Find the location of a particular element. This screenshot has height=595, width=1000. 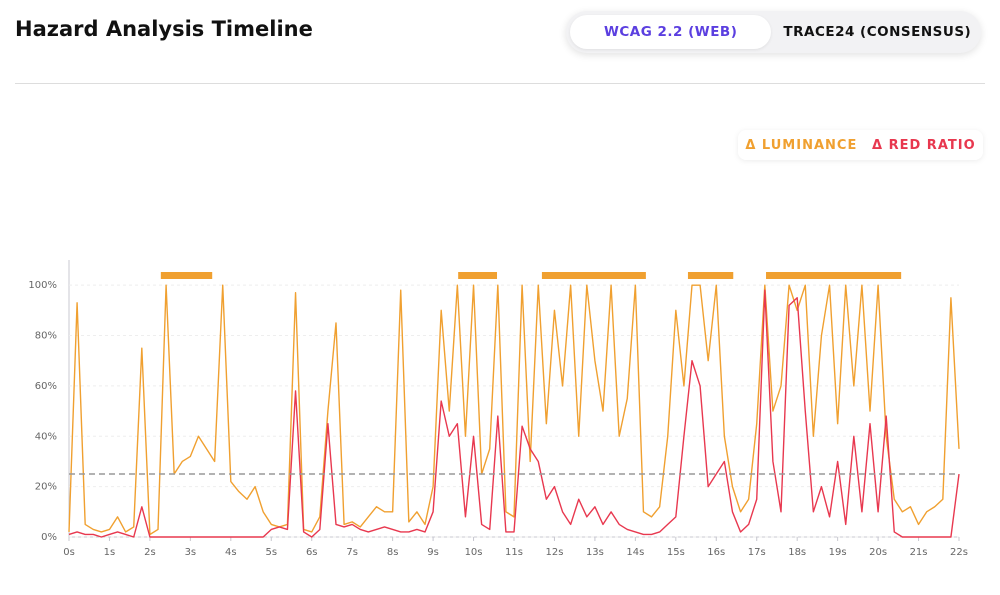

x-tick-label: 0s is located at coordinates (69, 552).